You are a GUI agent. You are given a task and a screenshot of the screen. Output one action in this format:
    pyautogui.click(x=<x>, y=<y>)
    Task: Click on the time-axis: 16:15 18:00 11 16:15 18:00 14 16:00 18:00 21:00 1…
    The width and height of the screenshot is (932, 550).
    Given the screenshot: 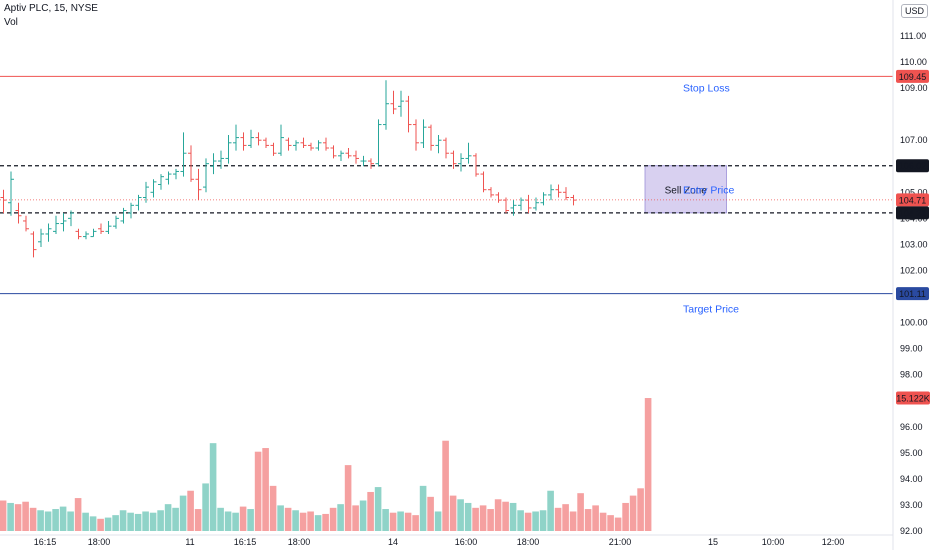 What is the action you would take?
    pyautogui.click(x=439, y=542)
    